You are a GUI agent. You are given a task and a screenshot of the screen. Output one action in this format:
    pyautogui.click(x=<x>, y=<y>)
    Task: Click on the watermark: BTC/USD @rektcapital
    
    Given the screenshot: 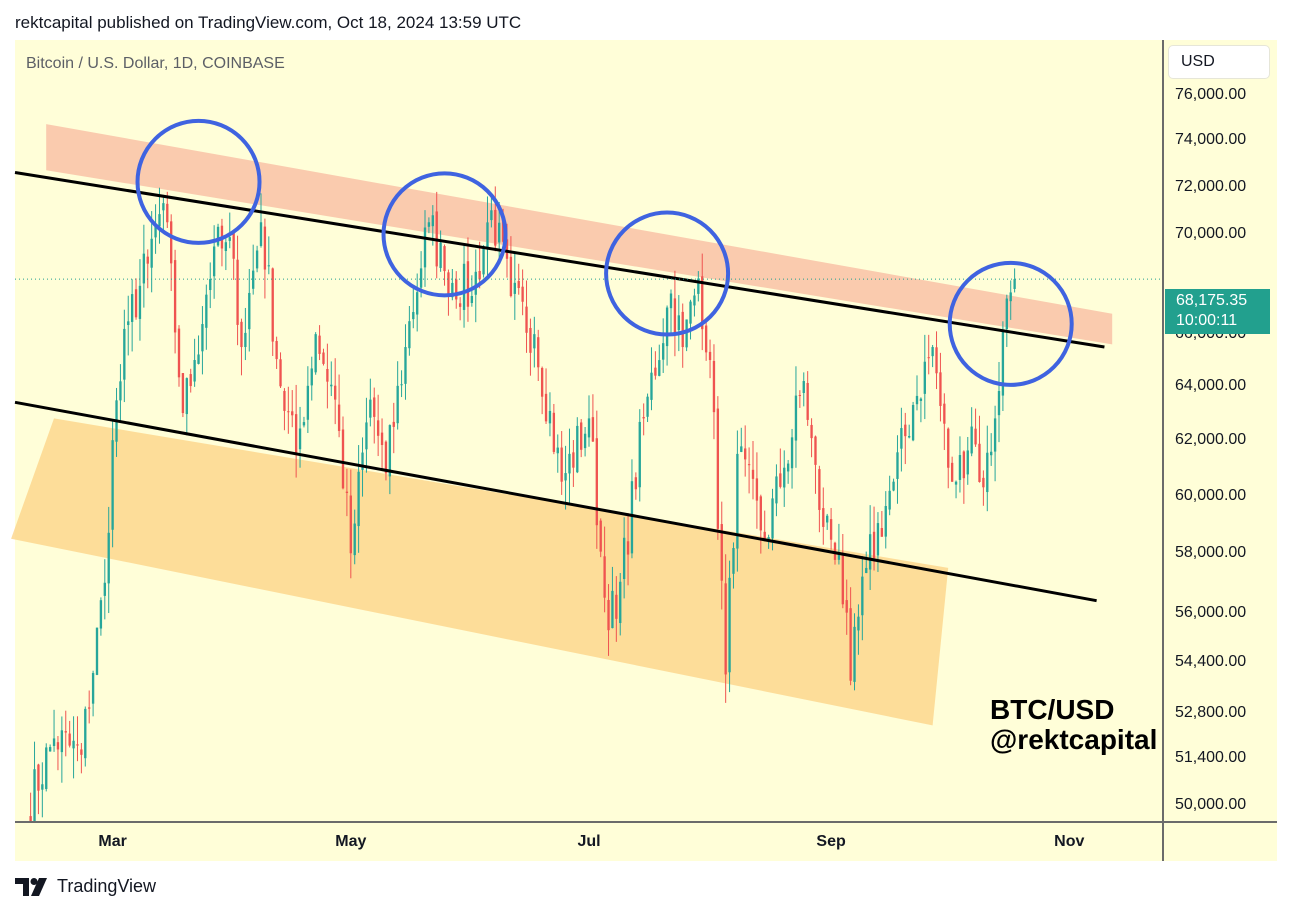 What is the action you would take?
    pyautogui.click(x=1073, y=725)
    